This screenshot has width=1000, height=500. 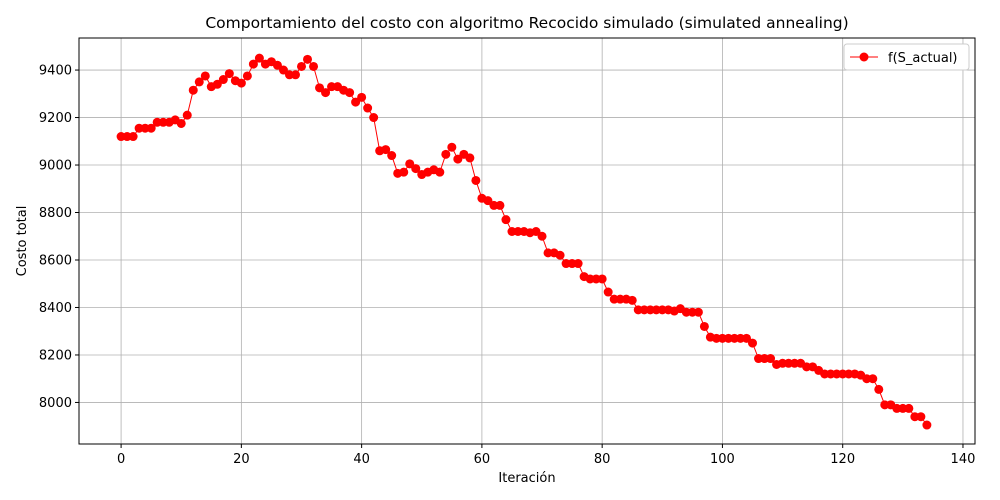 What do you see at coordinates (22, 241) in the screenshot?
I see `y-axis-label: Costo total` at bounding box center [22, 241].